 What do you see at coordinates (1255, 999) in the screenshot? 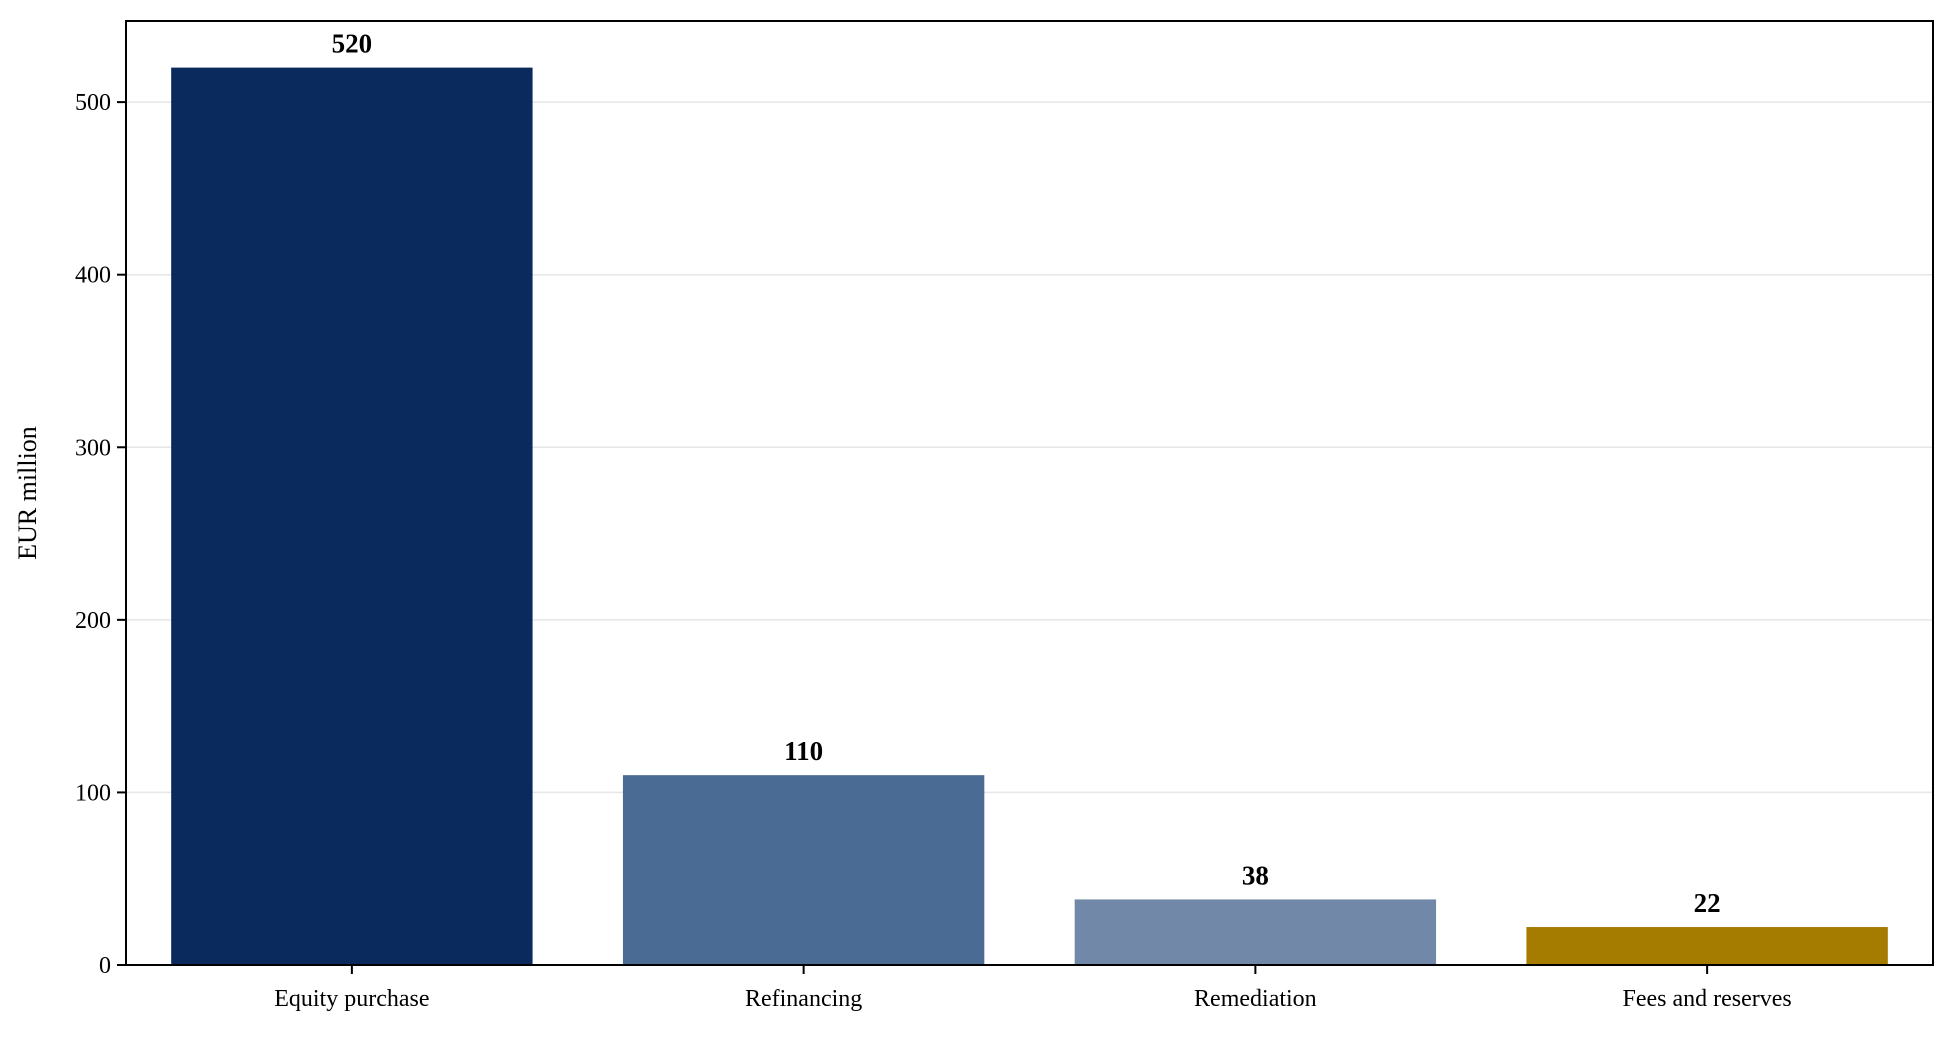
I see `x-tick-label: Remediation` at bounding box center [1255, 999].